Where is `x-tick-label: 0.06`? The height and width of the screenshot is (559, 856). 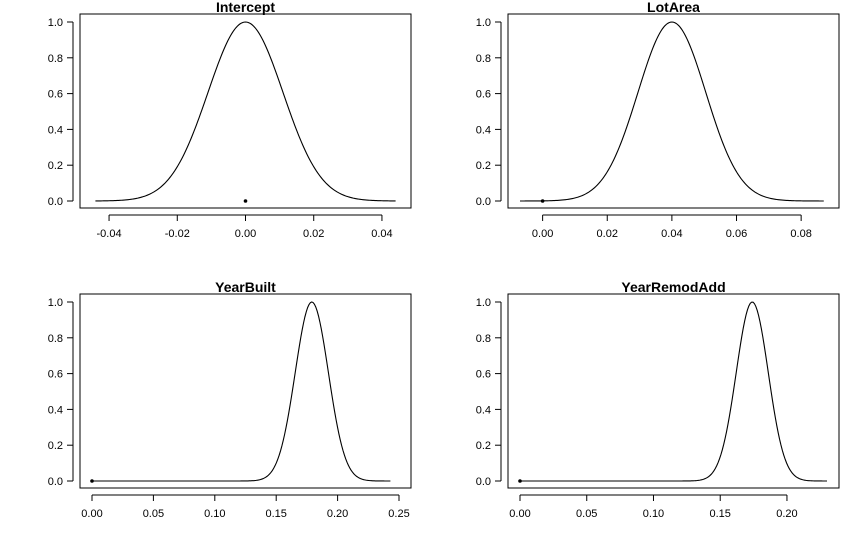 x-tick-label: 0.06 is located at coordinates (736, 234).